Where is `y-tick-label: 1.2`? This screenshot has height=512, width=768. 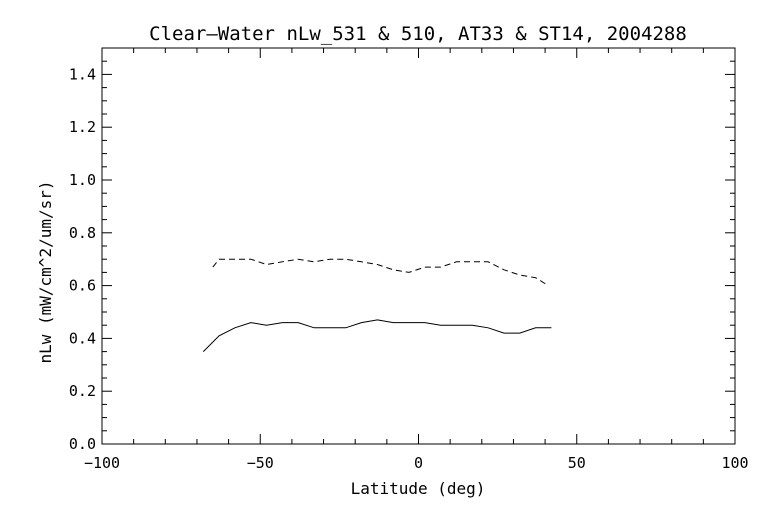
y-tick-label: 1.2 is located at coordinates (82, 127).